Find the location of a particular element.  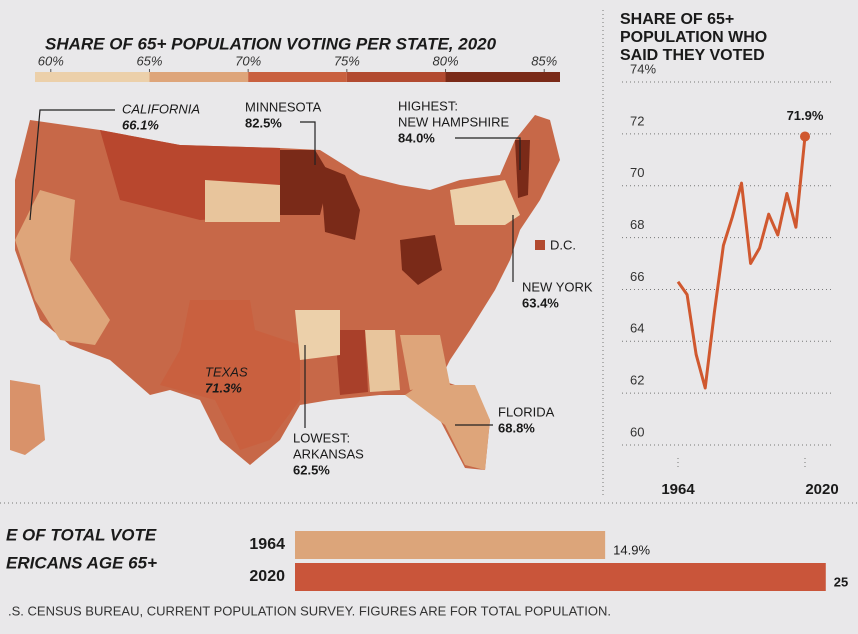

y-tick-label: 70 is located at coordinates (637, 172).